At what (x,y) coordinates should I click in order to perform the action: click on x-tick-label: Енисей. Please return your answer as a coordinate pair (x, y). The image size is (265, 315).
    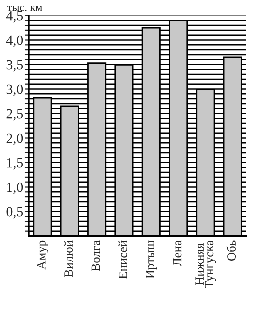
    Looking at the image, I should click on (123, 260).